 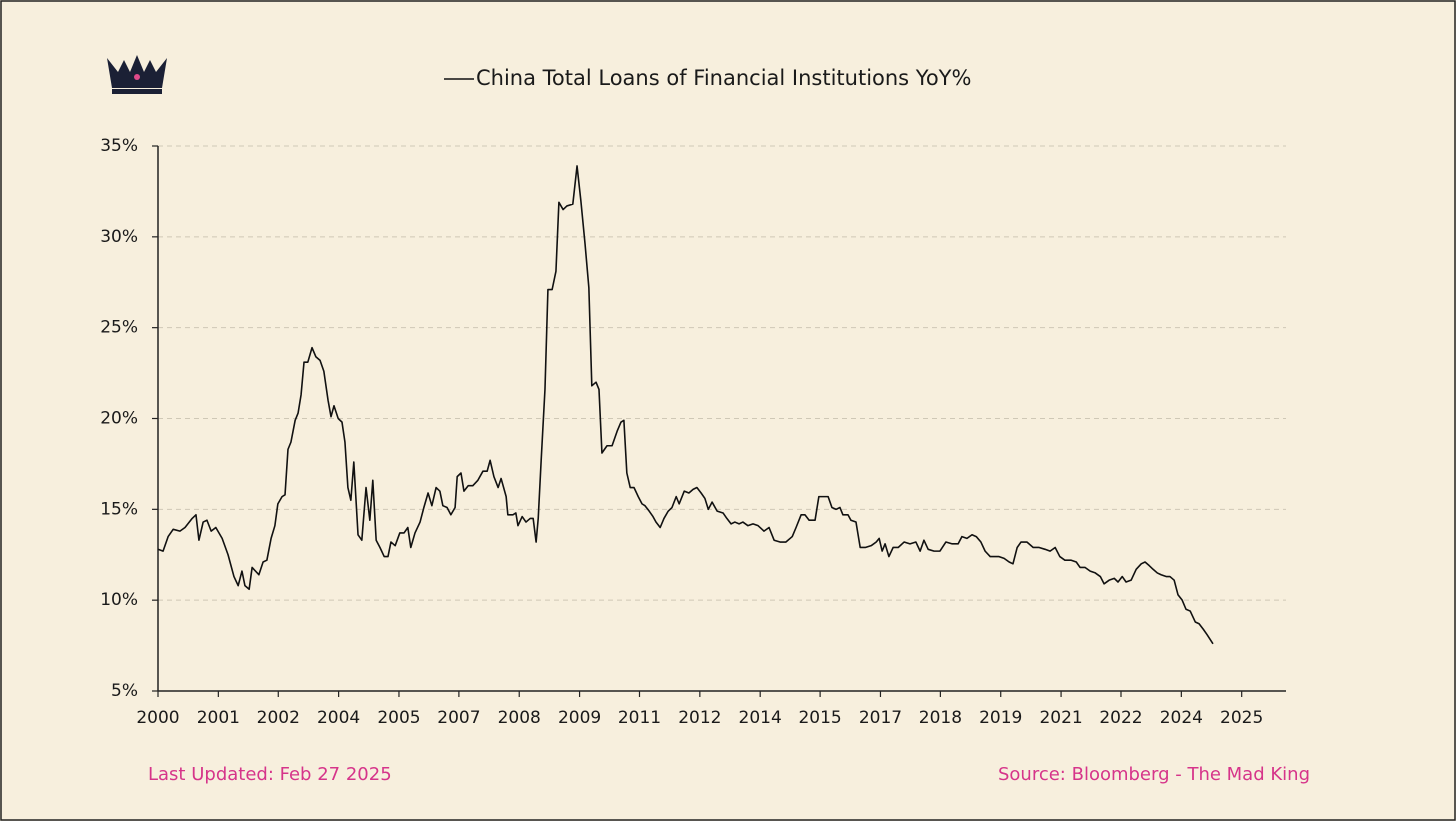 What do you see at coordinates (880, 718) in the screenshot?
I see `x-tick-label: 2017` at bounding box center [880, 718].